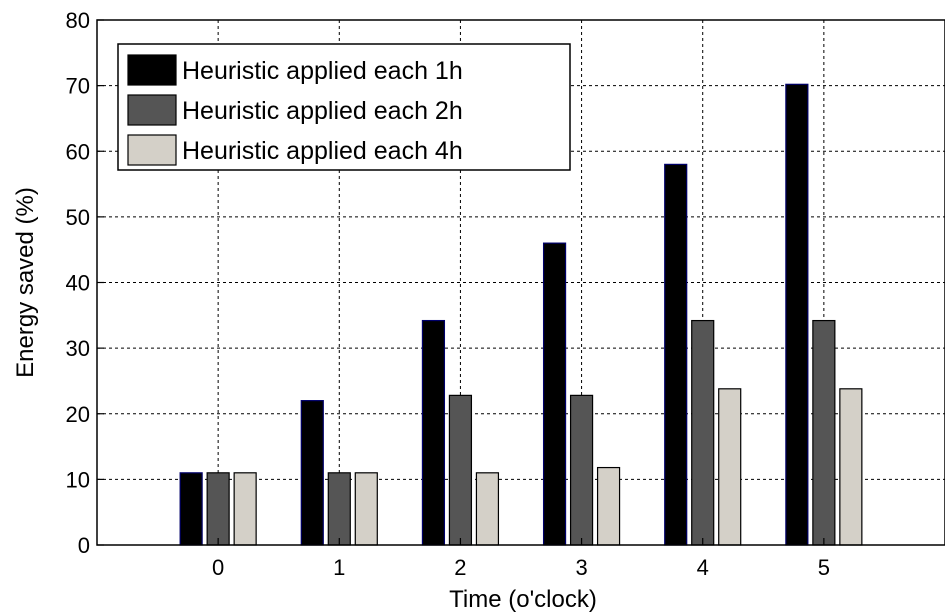 This screenshot has height=614, width=945. Describe the element at coordinates (608, 506) in the screenshot. I see `bar-4h-t3` at that location.